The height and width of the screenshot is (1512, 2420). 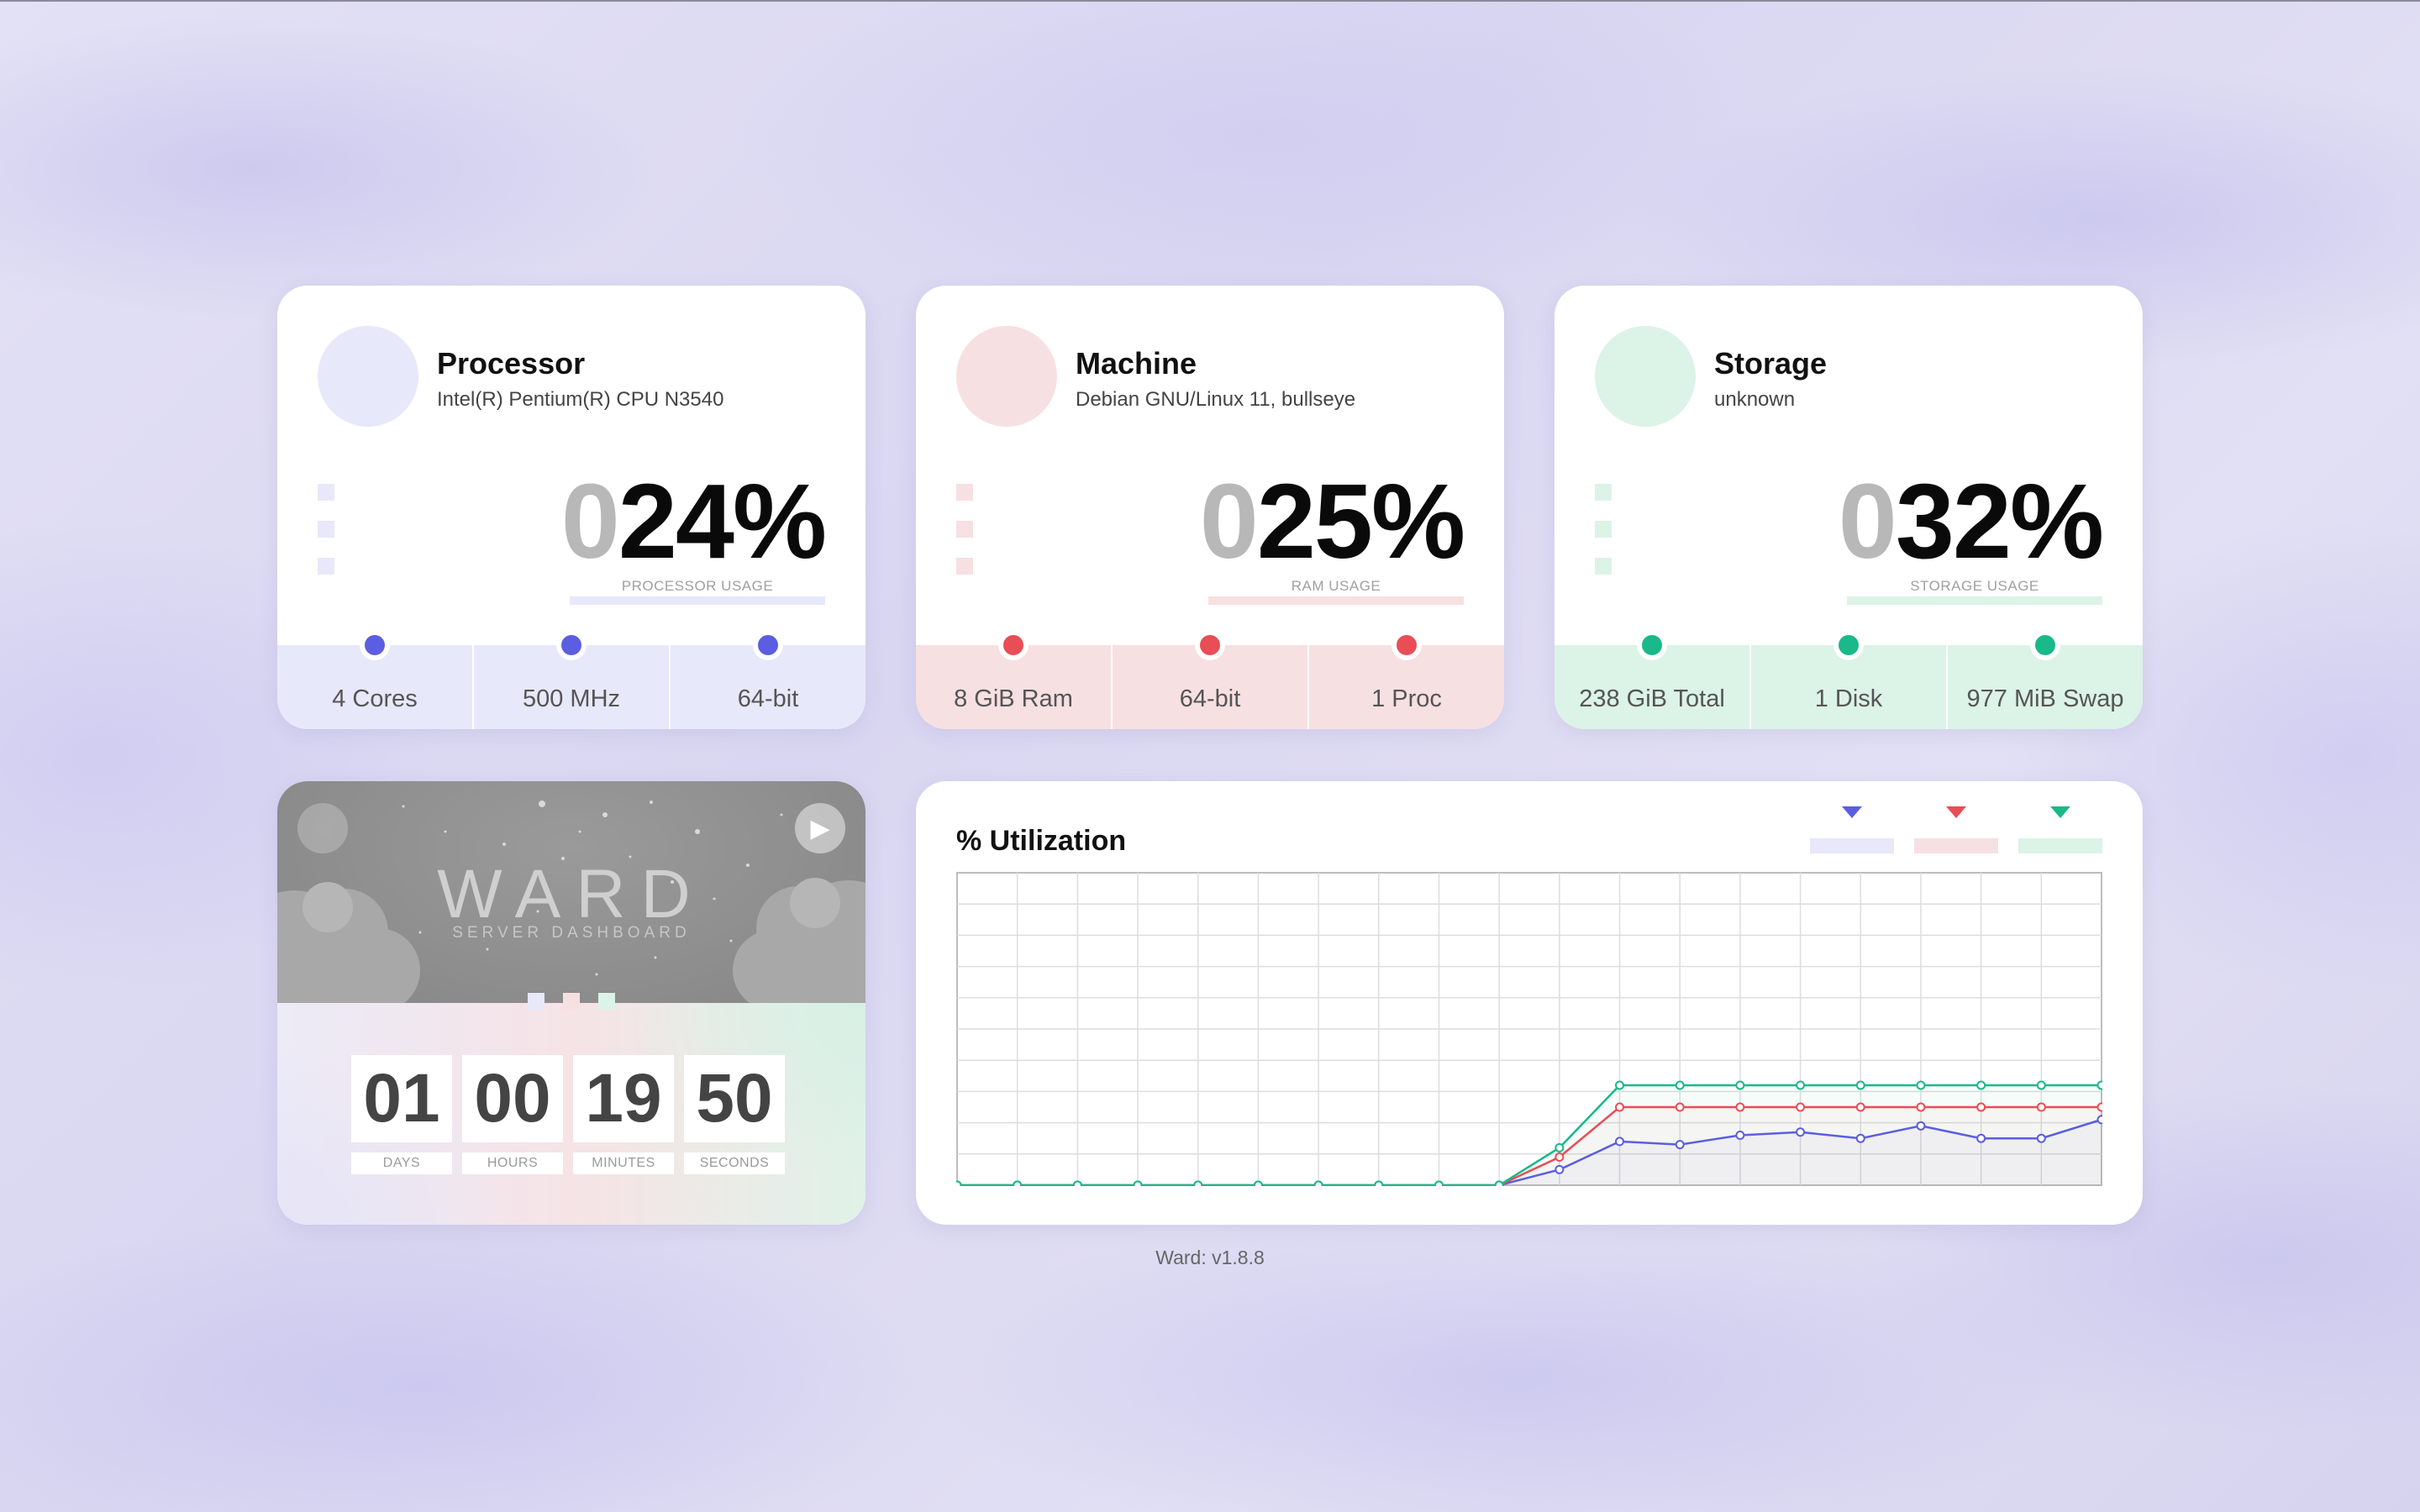 I want to click on machine-avatar, so click(x=1006, y=376).